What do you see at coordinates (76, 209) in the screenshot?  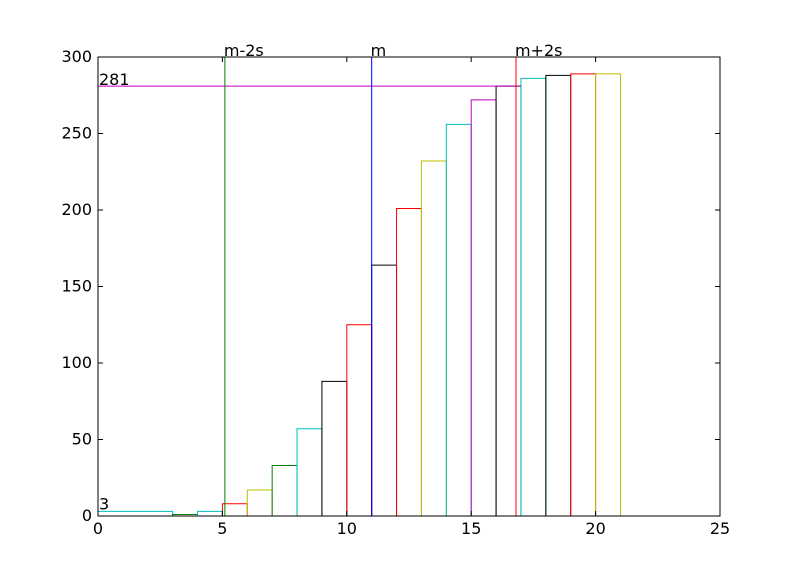 I see `y-tick-label-200: 200` at bounding box center [76, 209].